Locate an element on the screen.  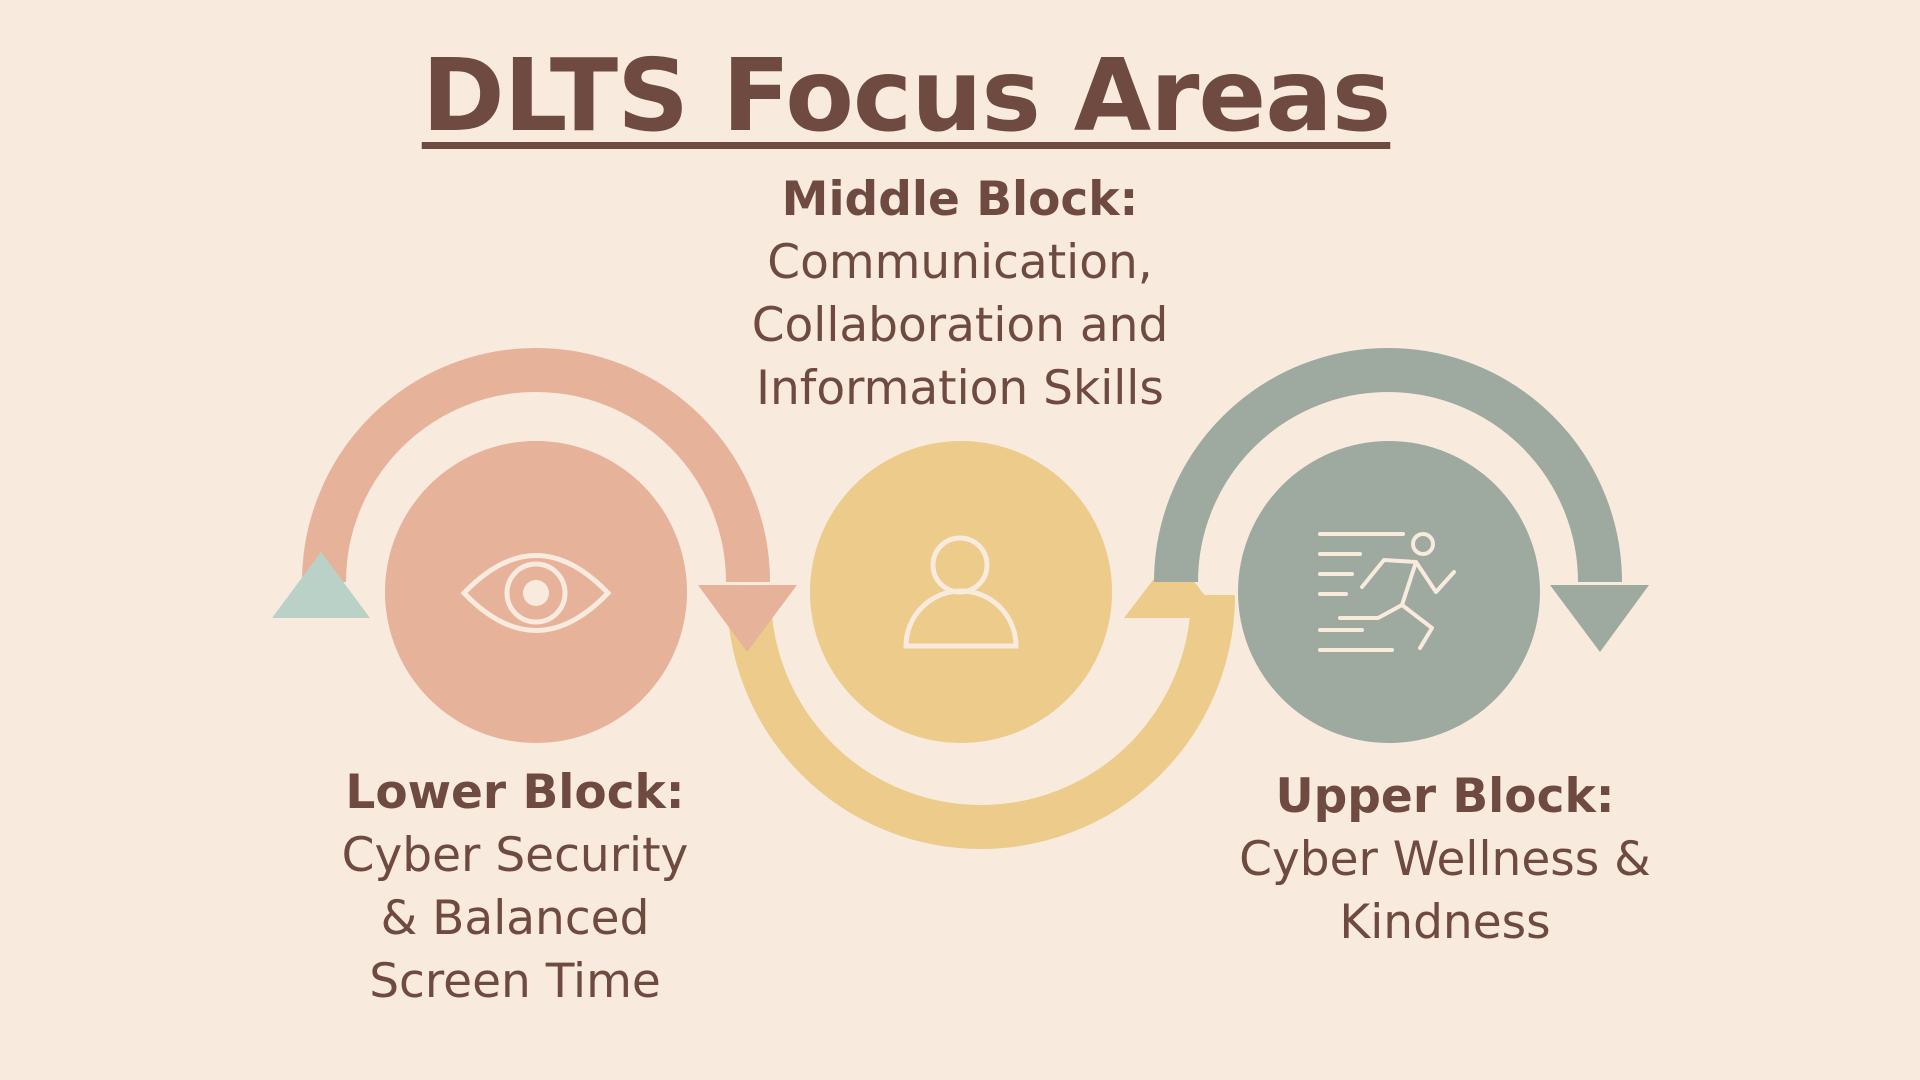
upper-block-label: Upper Block: Cyber Wellness & Kindness is located at coordinates (1445, 859).